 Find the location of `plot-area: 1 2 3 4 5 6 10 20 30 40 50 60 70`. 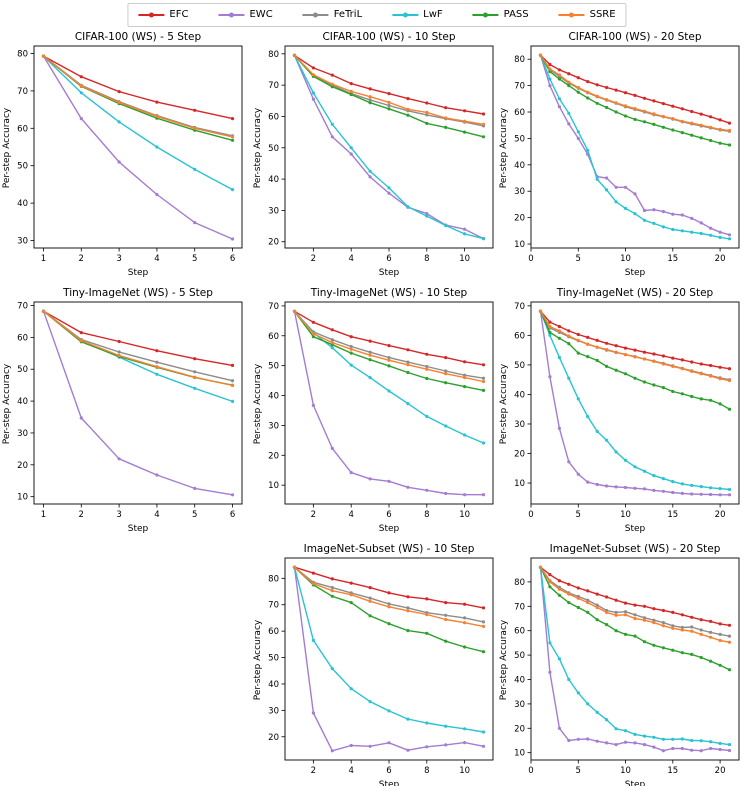

plot-area: 1 2 3 4 5 6 10 20 30 40 50 60 70 is located at coordinates (130, 411).